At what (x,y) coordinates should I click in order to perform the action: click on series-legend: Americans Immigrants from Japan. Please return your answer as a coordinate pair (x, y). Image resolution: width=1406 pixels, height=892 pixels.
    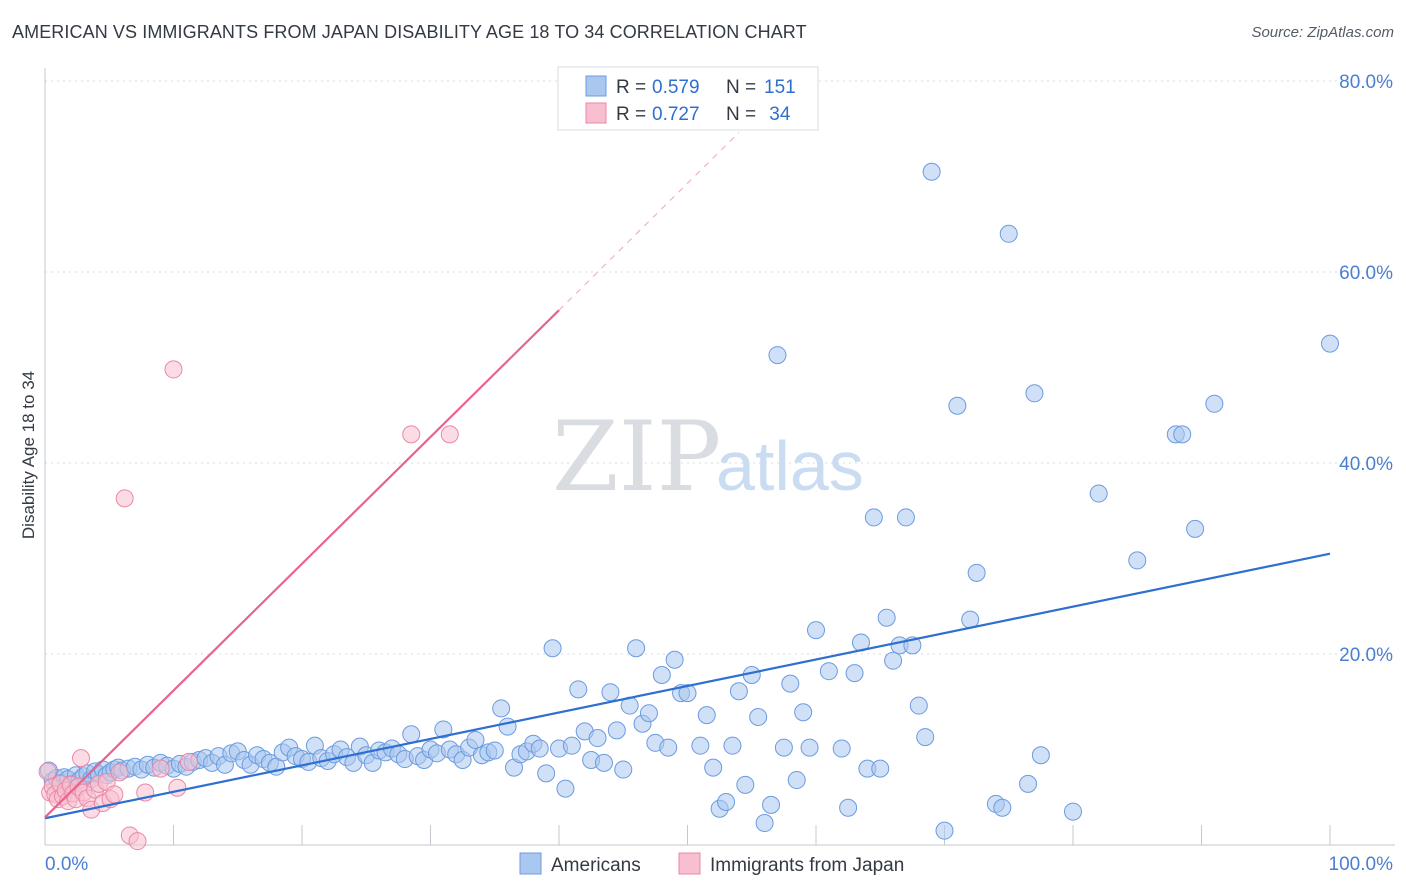
    Looking at the image, I should click on (711, 864).